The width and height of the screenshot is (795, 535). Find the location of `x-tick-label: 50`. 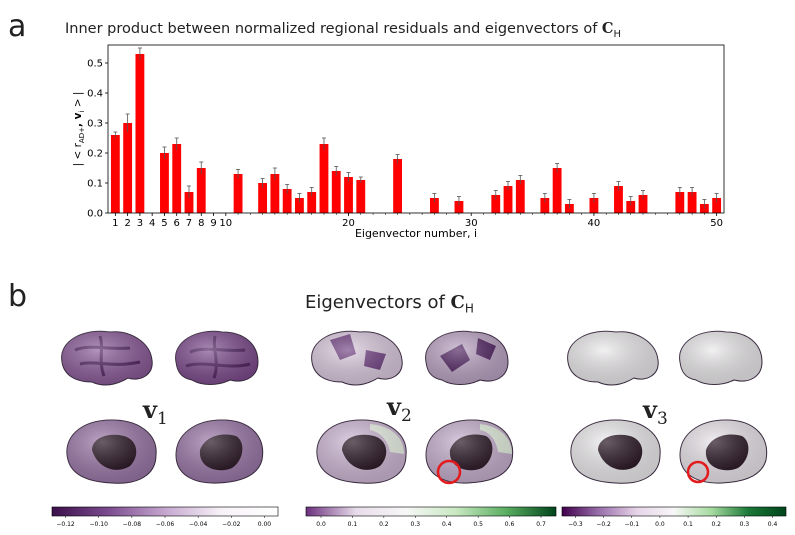

x-tick-label: 50 is located at coordinates (716, 223).